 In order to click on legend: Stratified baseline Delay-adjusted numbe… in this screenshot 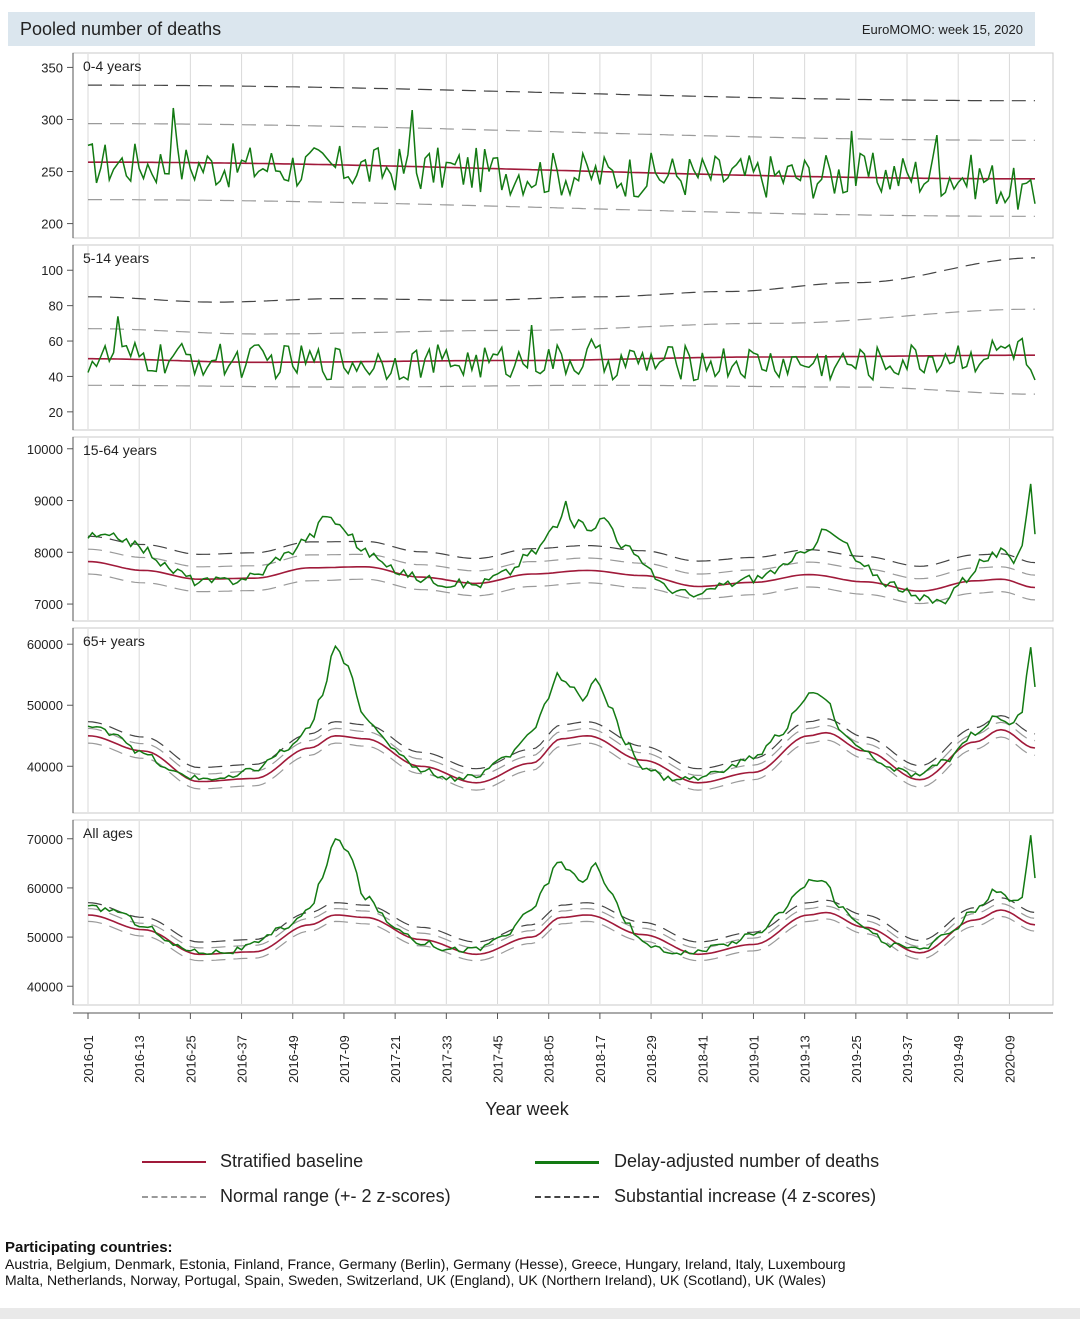, I will do `click(540, 1180)`.